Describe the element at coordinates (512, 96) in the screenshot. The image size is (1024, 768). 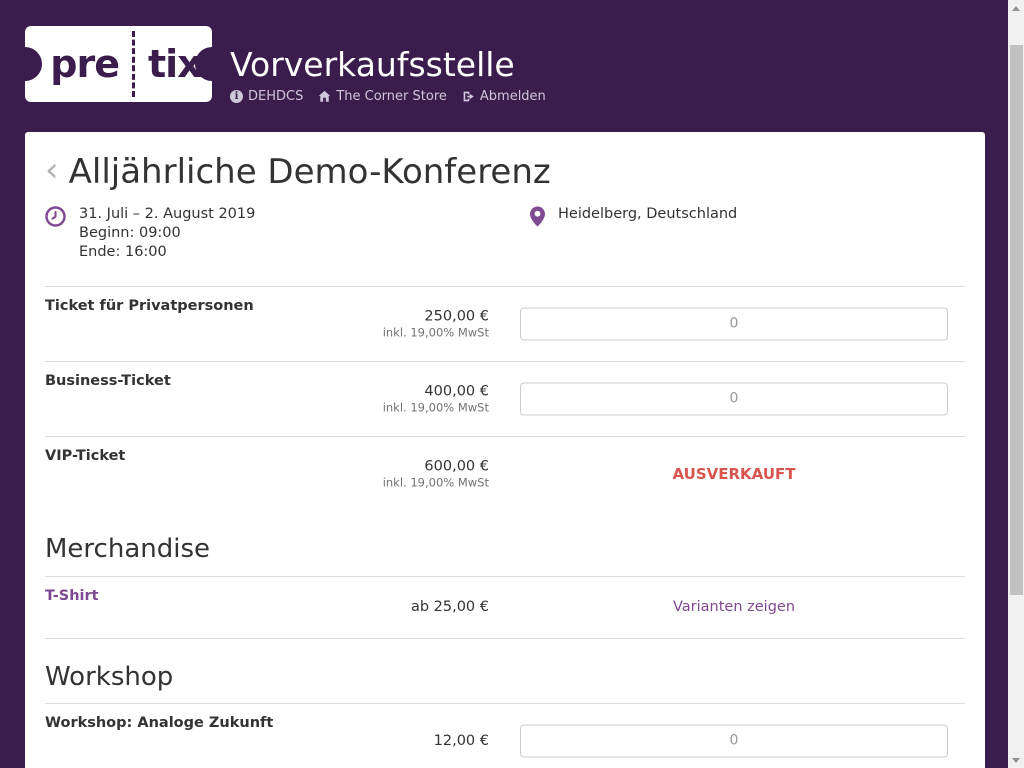
I see `logout-label: Abmelden` at that location.